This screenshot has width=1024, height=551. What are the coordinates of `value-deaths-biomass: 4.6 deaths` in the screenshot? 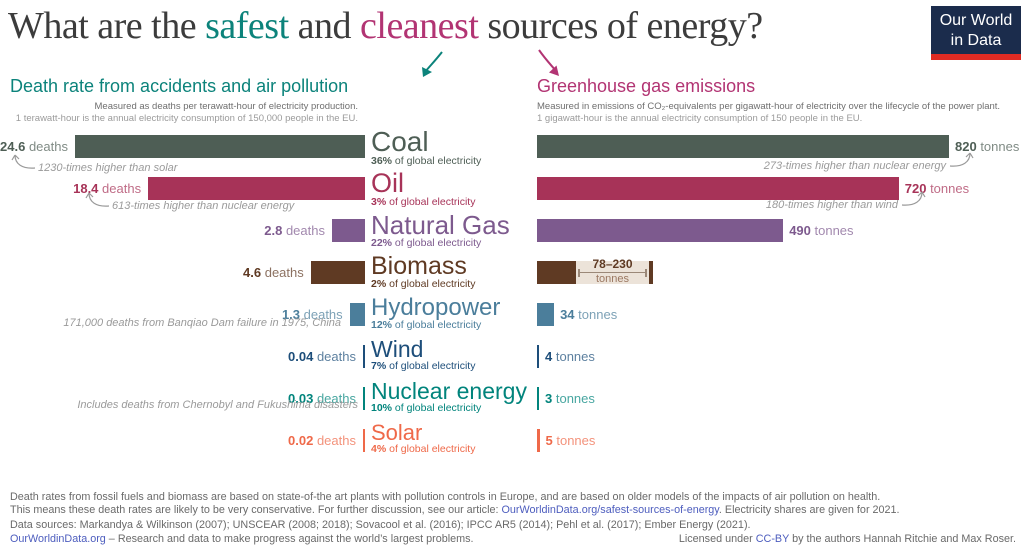 It's located at (273, 272).